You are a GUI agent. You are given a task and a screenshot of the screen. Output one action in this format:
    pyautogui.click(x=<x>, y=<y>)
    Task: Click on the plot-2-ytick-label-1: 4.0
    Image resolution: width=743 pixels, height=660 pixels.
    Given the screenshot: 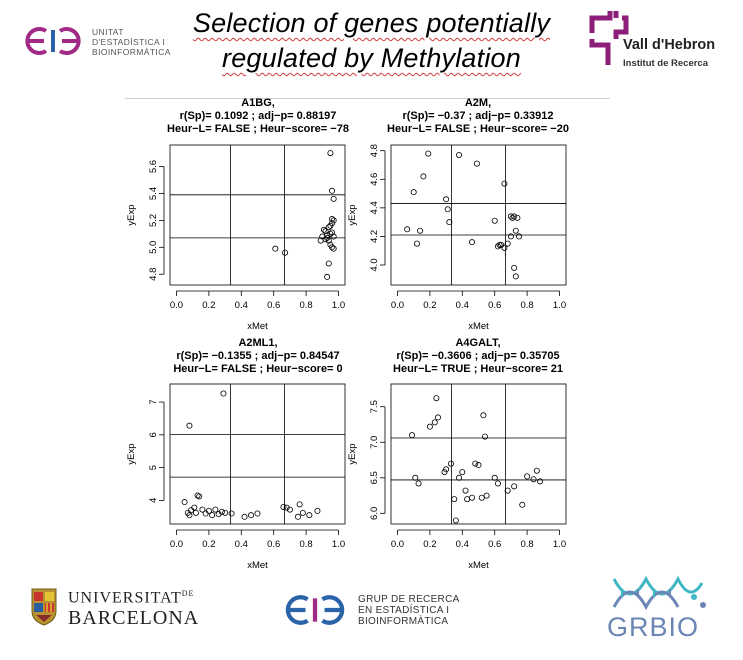 What is the action you would take?
    pyautogui.click(x=374, y=264)
    